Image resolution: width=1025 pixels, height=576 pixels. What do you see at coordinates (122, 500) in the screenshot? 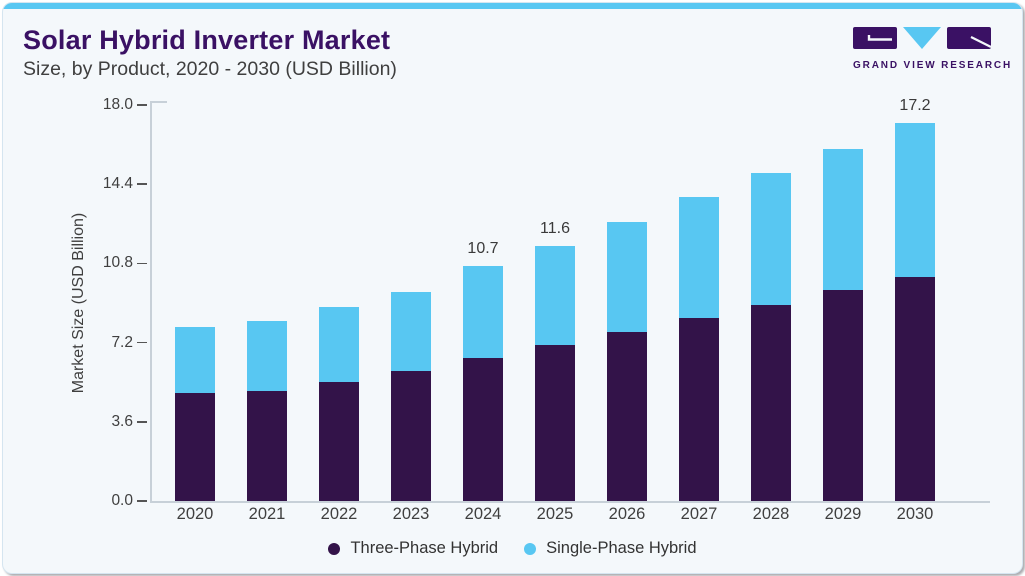
I see `y-tick-label: 0.0` at bounding box center [122, 500].